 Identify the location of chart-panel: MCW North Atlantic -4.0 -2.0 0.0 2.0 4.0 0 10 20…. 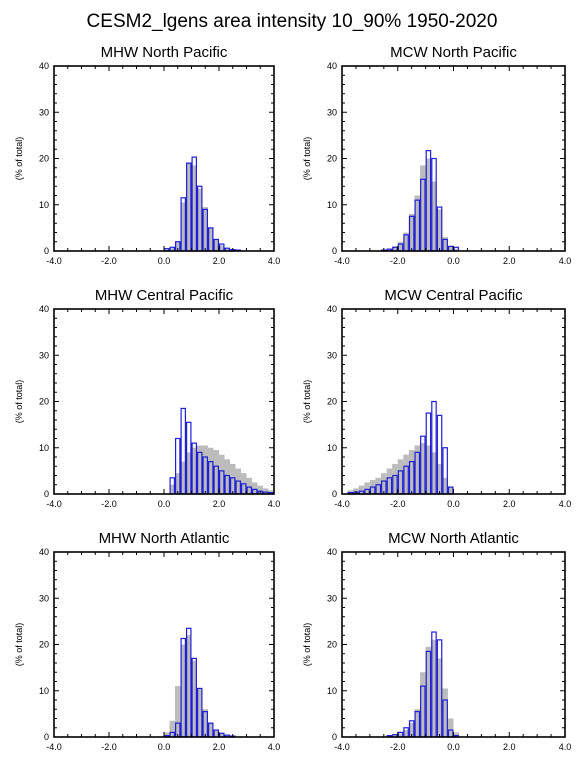
(436, 641).